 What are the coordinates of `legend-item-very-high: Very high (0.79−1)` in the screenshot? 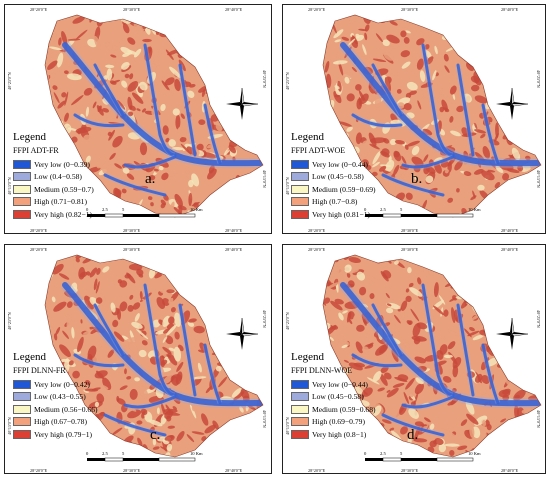 It's located at (55, 434).